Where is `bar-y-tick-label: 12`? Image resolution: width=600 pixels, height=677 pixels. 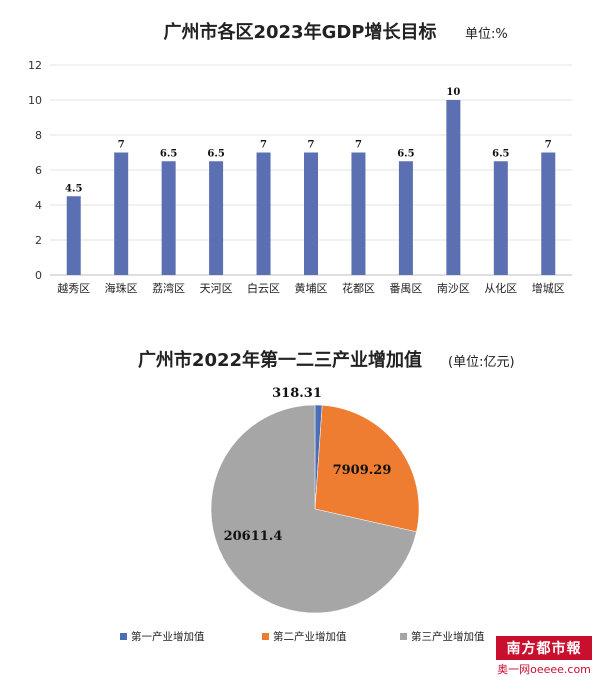
bar-y-tick-label: 12 is located at coordinates (35, 65).